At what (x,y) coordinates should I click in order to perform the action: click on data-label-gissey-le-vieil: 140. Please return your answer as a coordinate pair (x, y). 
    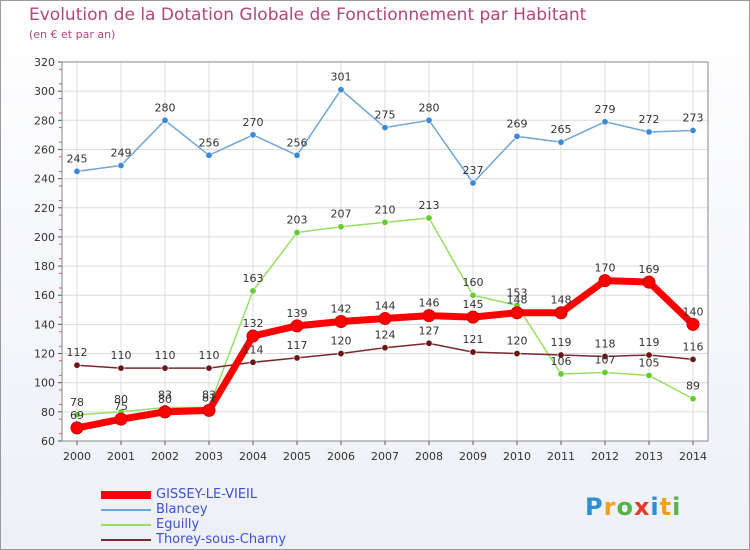
    Looking at the image, I should click on (693, 311).